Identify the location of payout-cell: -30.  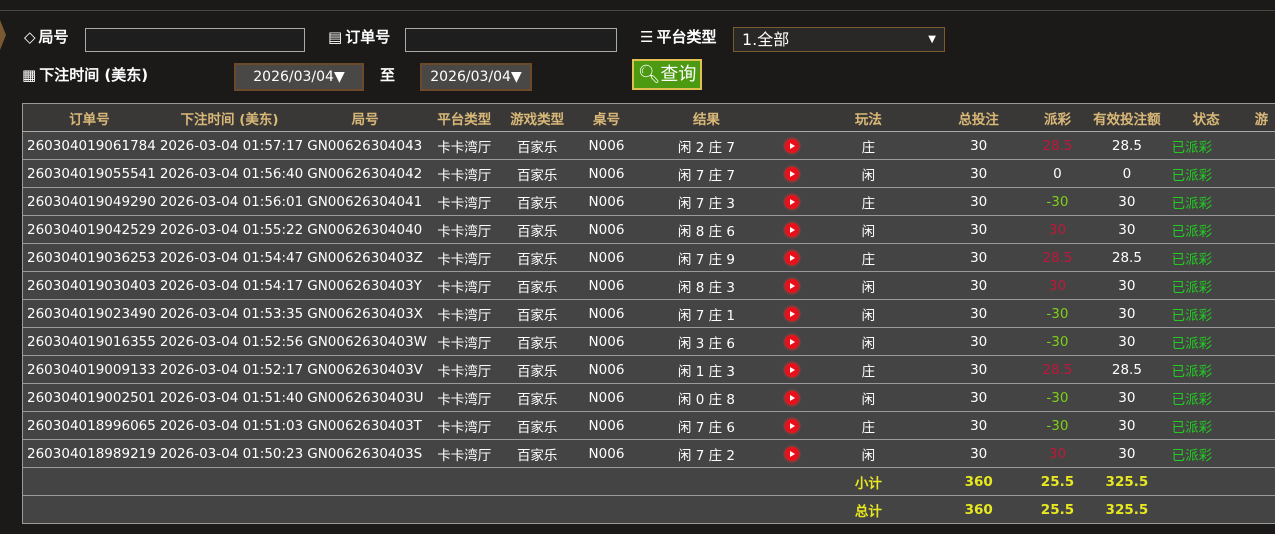
(1057, 425).